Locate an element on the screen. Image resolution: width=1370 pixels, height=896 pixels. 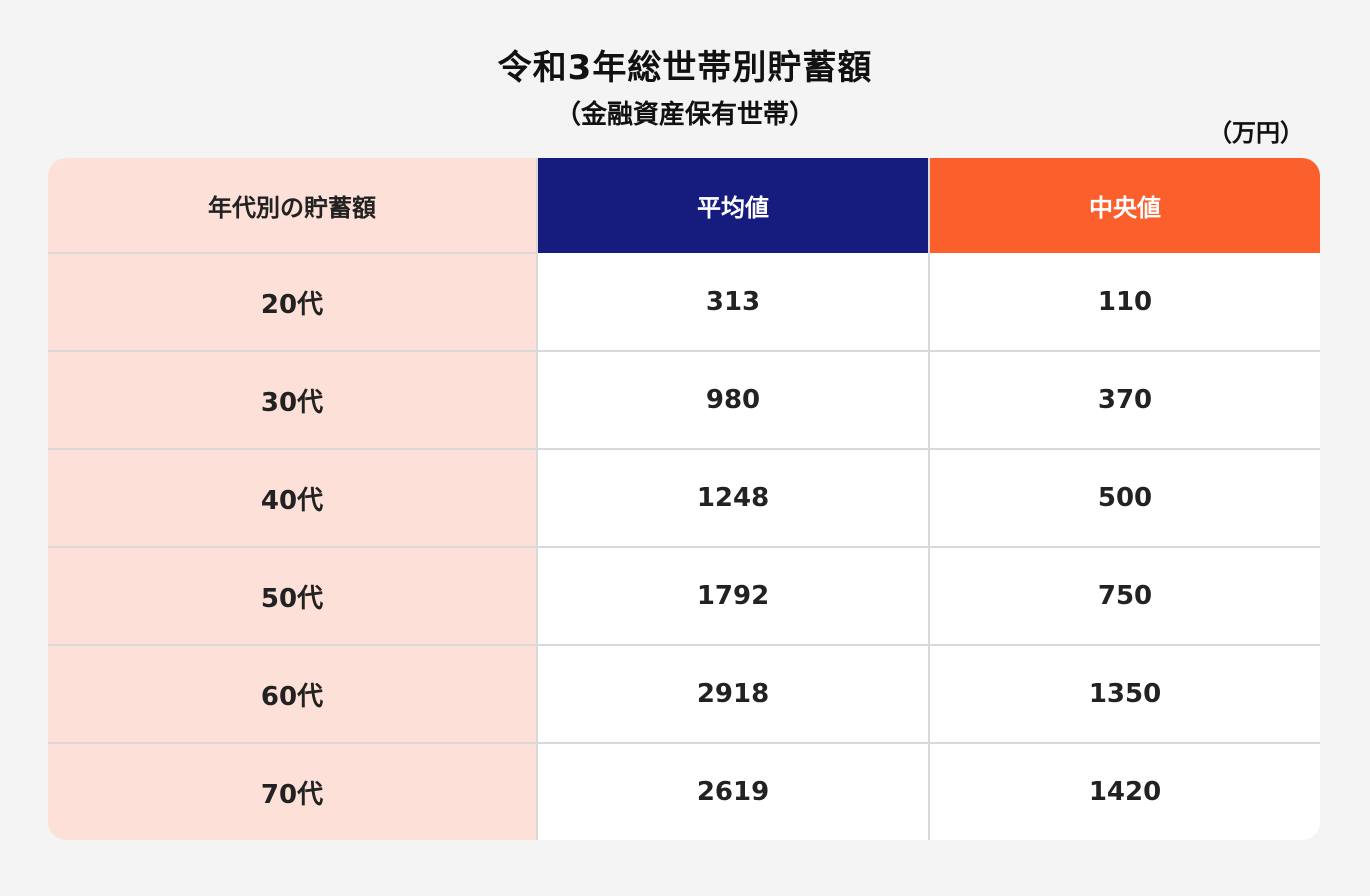
header-median: 中央値 is located at coordinates (1124, 205).